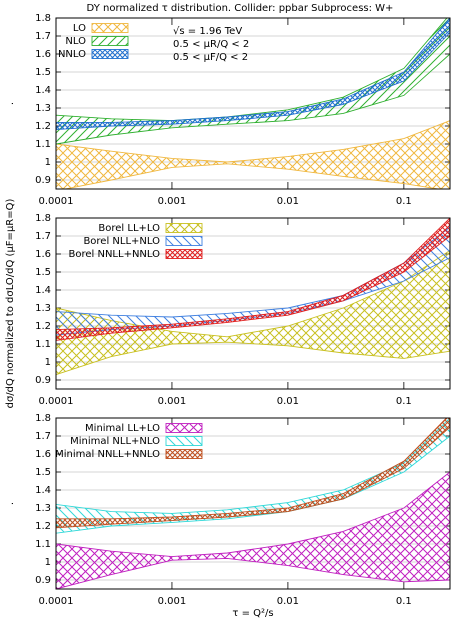 The height and width of the screenshot is (620, 465). What do you see at coordinates (253, 154) in the screenshot?
I see `band` at bounding box center [253, 154].